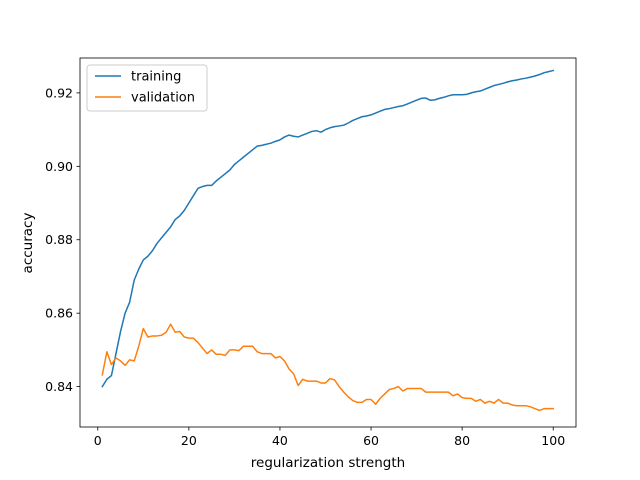 This screenshot has height=480, width=640. What do you see at coordinates (553, 440) in the screenshot?
I see `x-tick-label: 100` at bounding box center [553, 440].